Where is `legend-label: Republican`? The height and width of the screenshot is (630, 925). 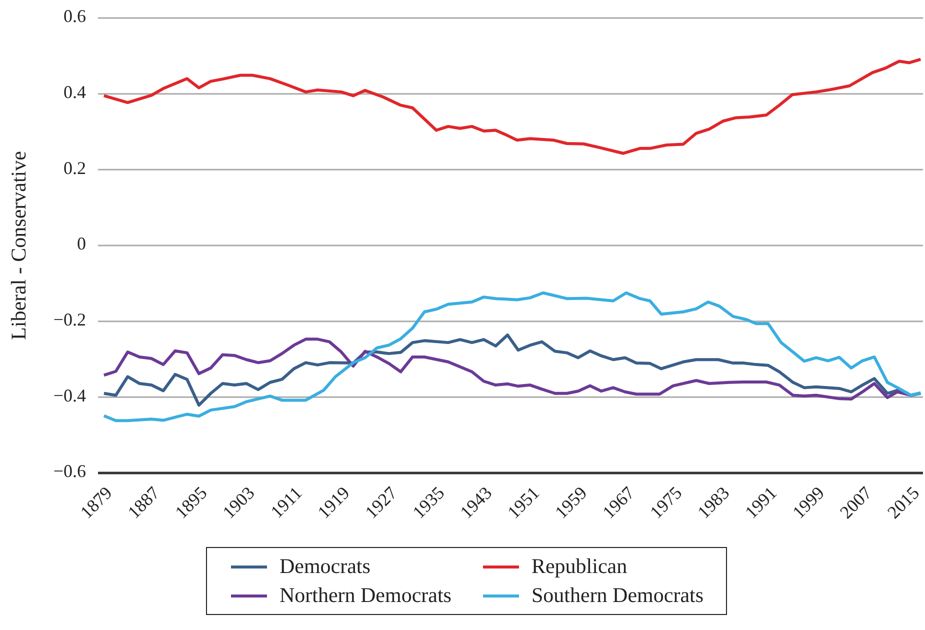 legend-label: Republican is located at coordinates (579, 566).